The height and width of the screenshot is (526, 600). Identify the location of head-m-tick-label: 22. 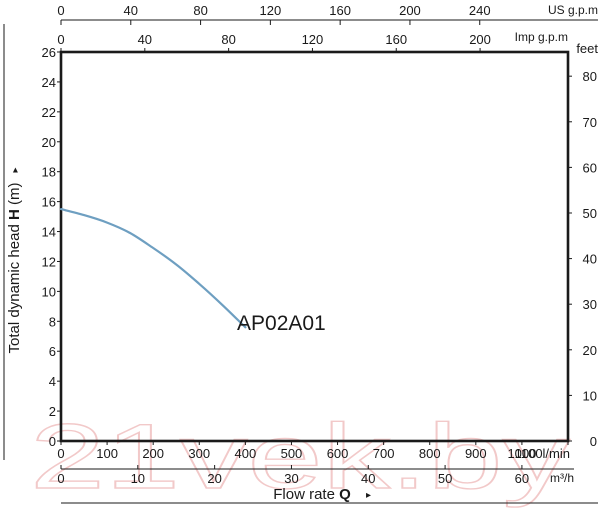
(49, 112).